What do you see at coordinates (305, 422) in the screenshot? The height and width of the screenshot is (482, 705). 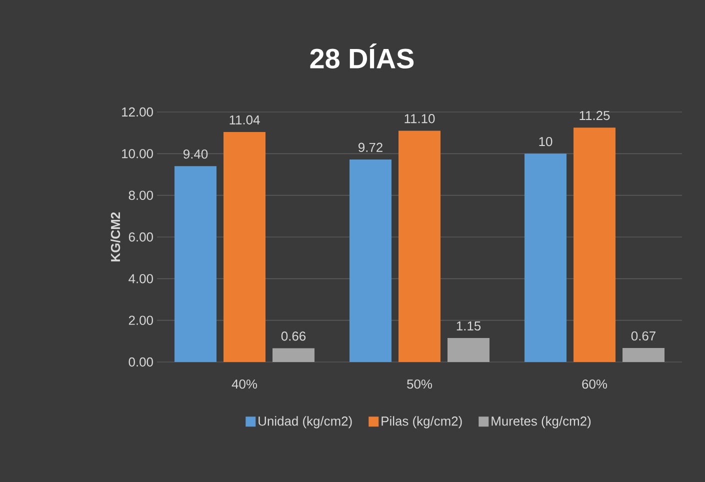 I see `legend-label: Unidad (kg/cm2)` at bounding box center [305, 422].